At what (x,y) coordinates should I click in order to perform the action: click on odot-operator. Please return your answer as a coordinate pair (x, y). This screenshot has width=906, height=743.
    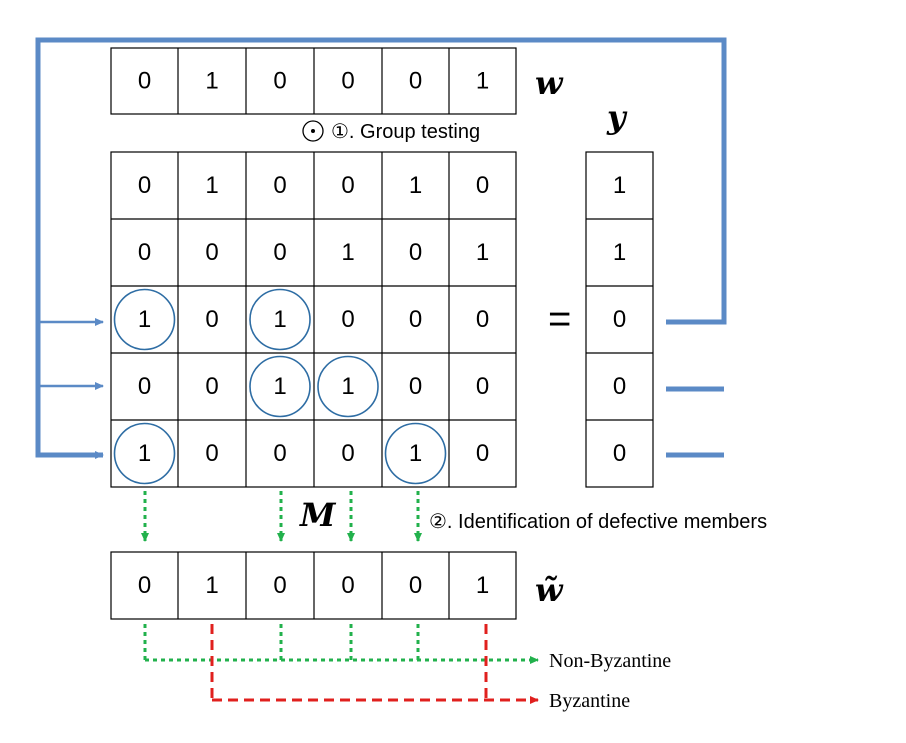
    Looking at the image, I should click on (313, 131).